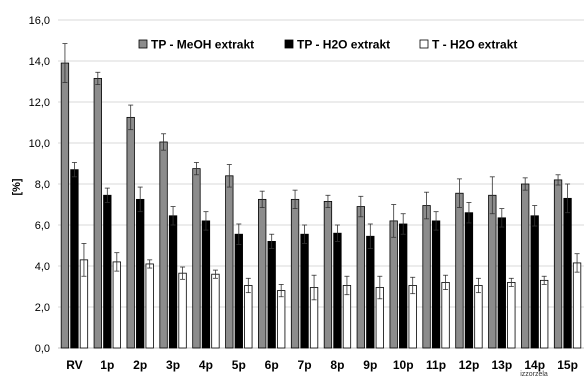 This screenshot has width=586, height=378. I want to click on y-tick-label: 10,0, so click(39, 144).